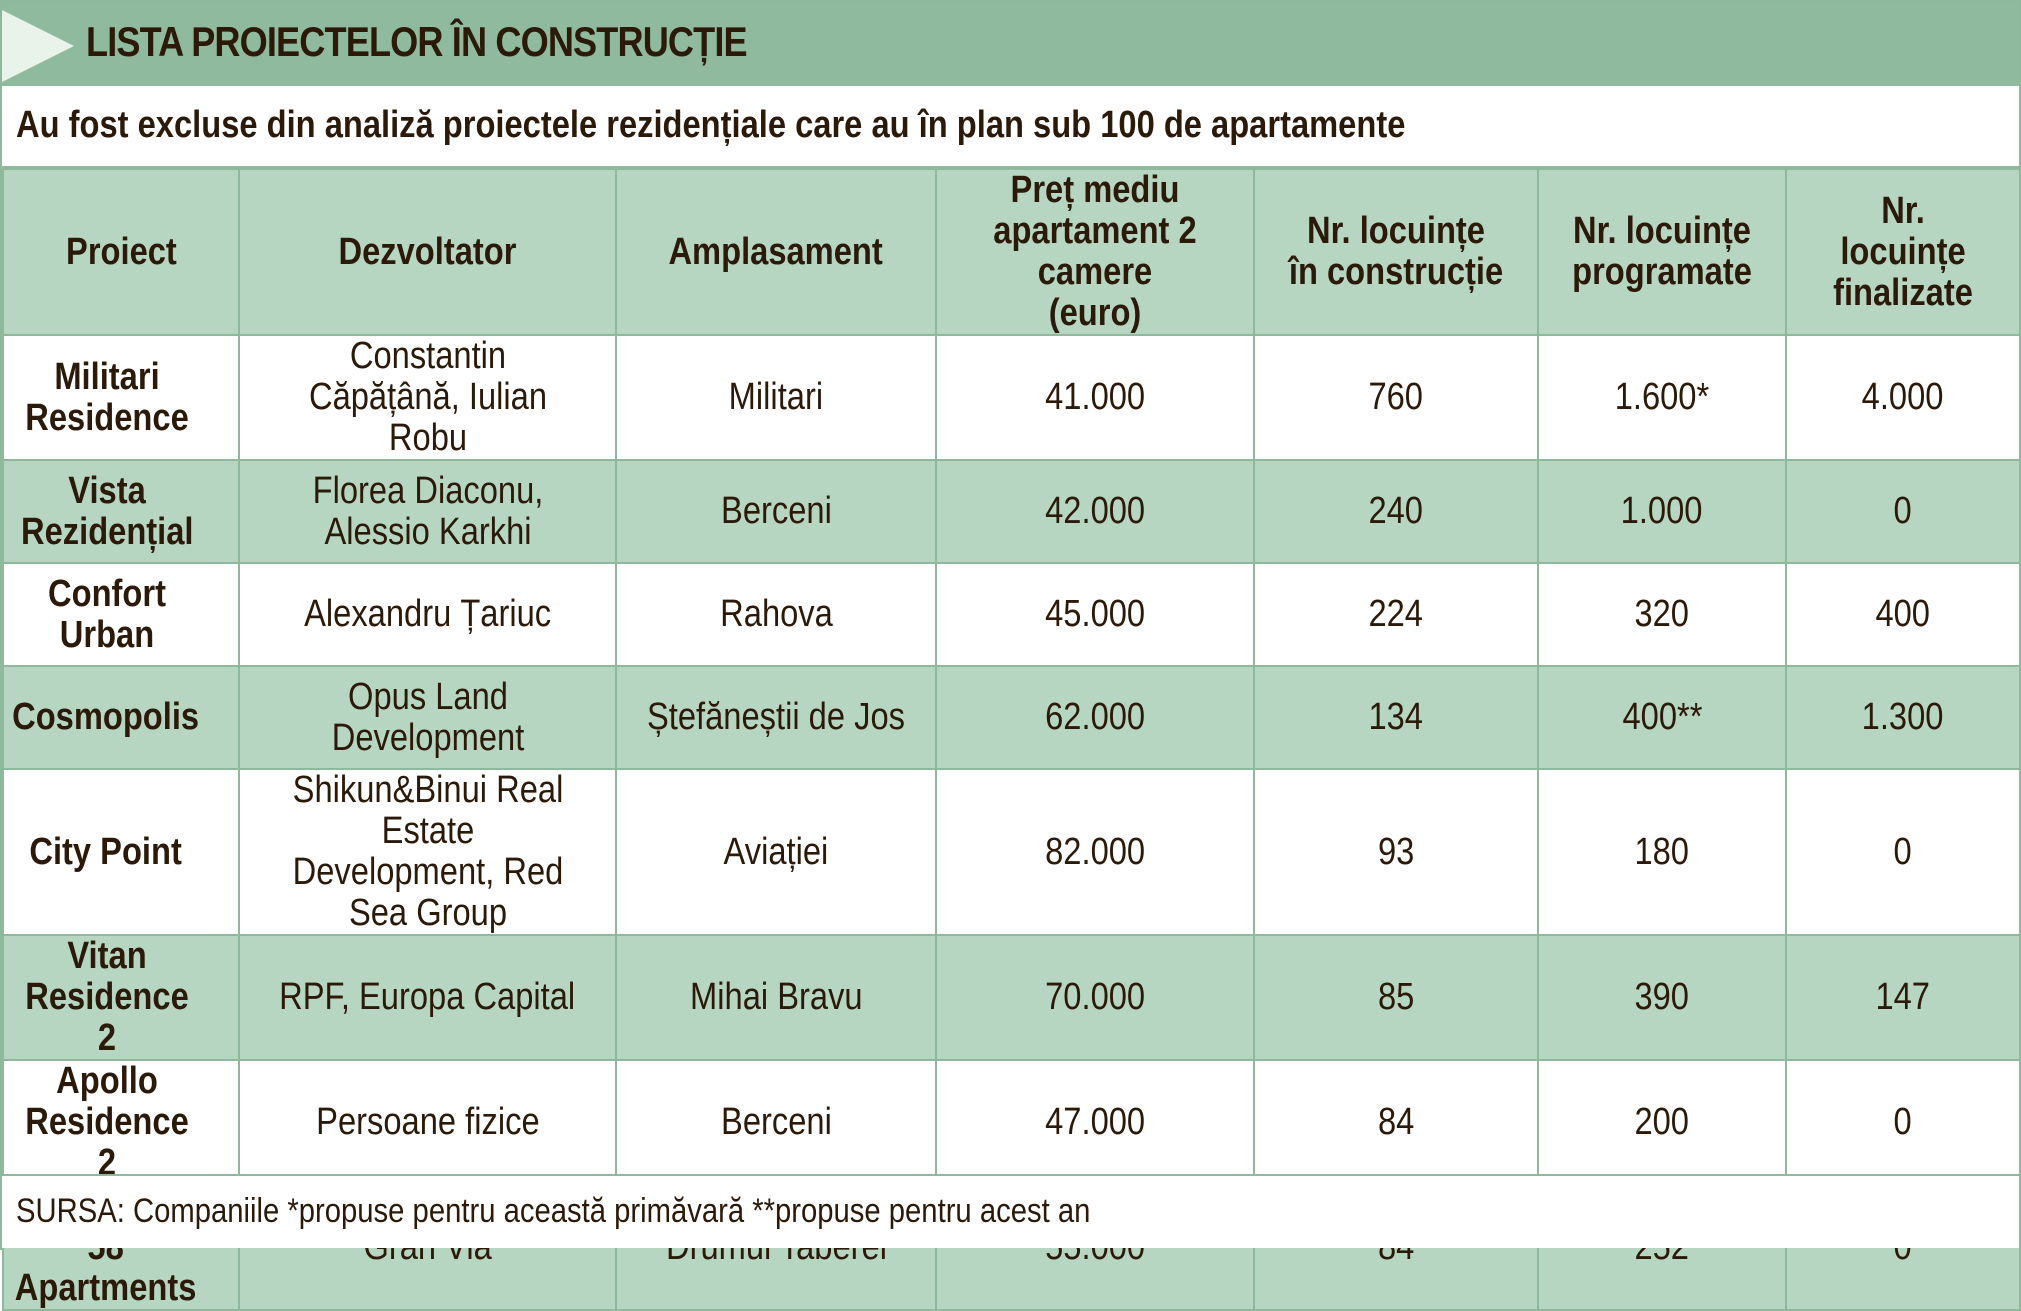 This screenshot has height=1311, width=2021. I want to click on location-cell: Ștefăneștii de Jos, so click(776, 717).